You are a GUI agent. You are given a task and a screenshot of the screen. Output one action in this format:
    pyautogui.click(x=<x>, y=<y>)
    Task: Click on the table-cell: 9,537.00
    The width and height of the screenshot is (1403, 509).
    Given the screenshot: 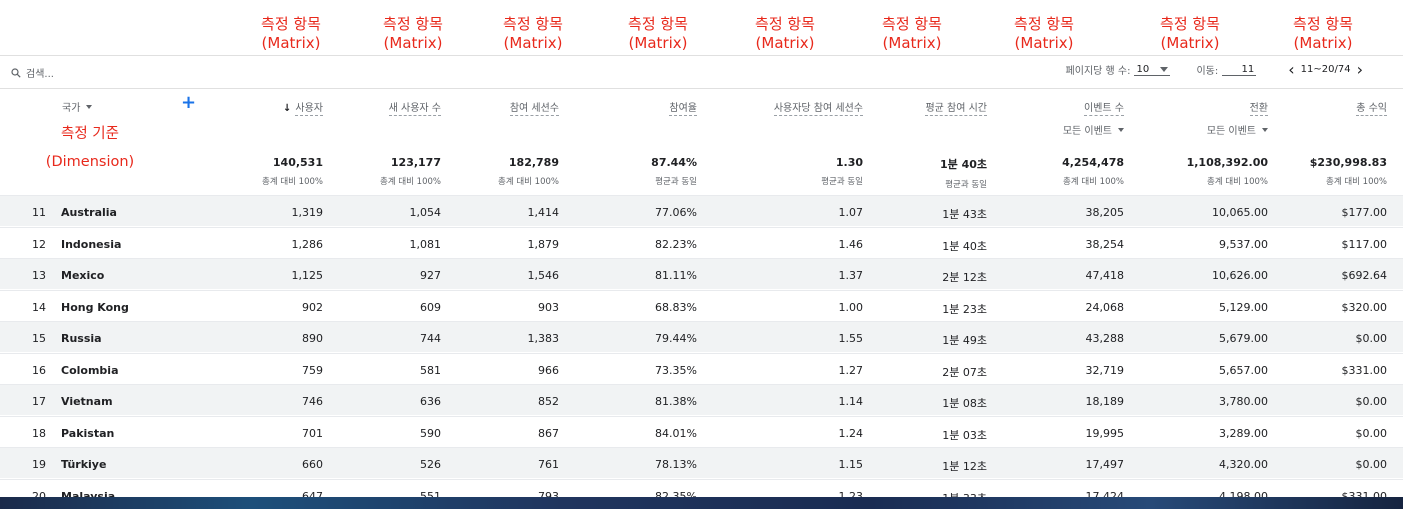 What is the action you would take?
    pyautogui.click(x=1243, y=244)
    